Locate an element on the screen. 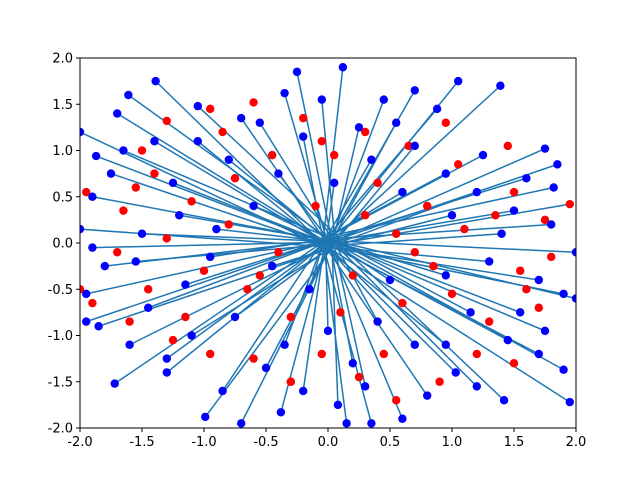 The image size is (640, 480). y-tick-label-7: 1.5 is located at coordinates (62, 105).